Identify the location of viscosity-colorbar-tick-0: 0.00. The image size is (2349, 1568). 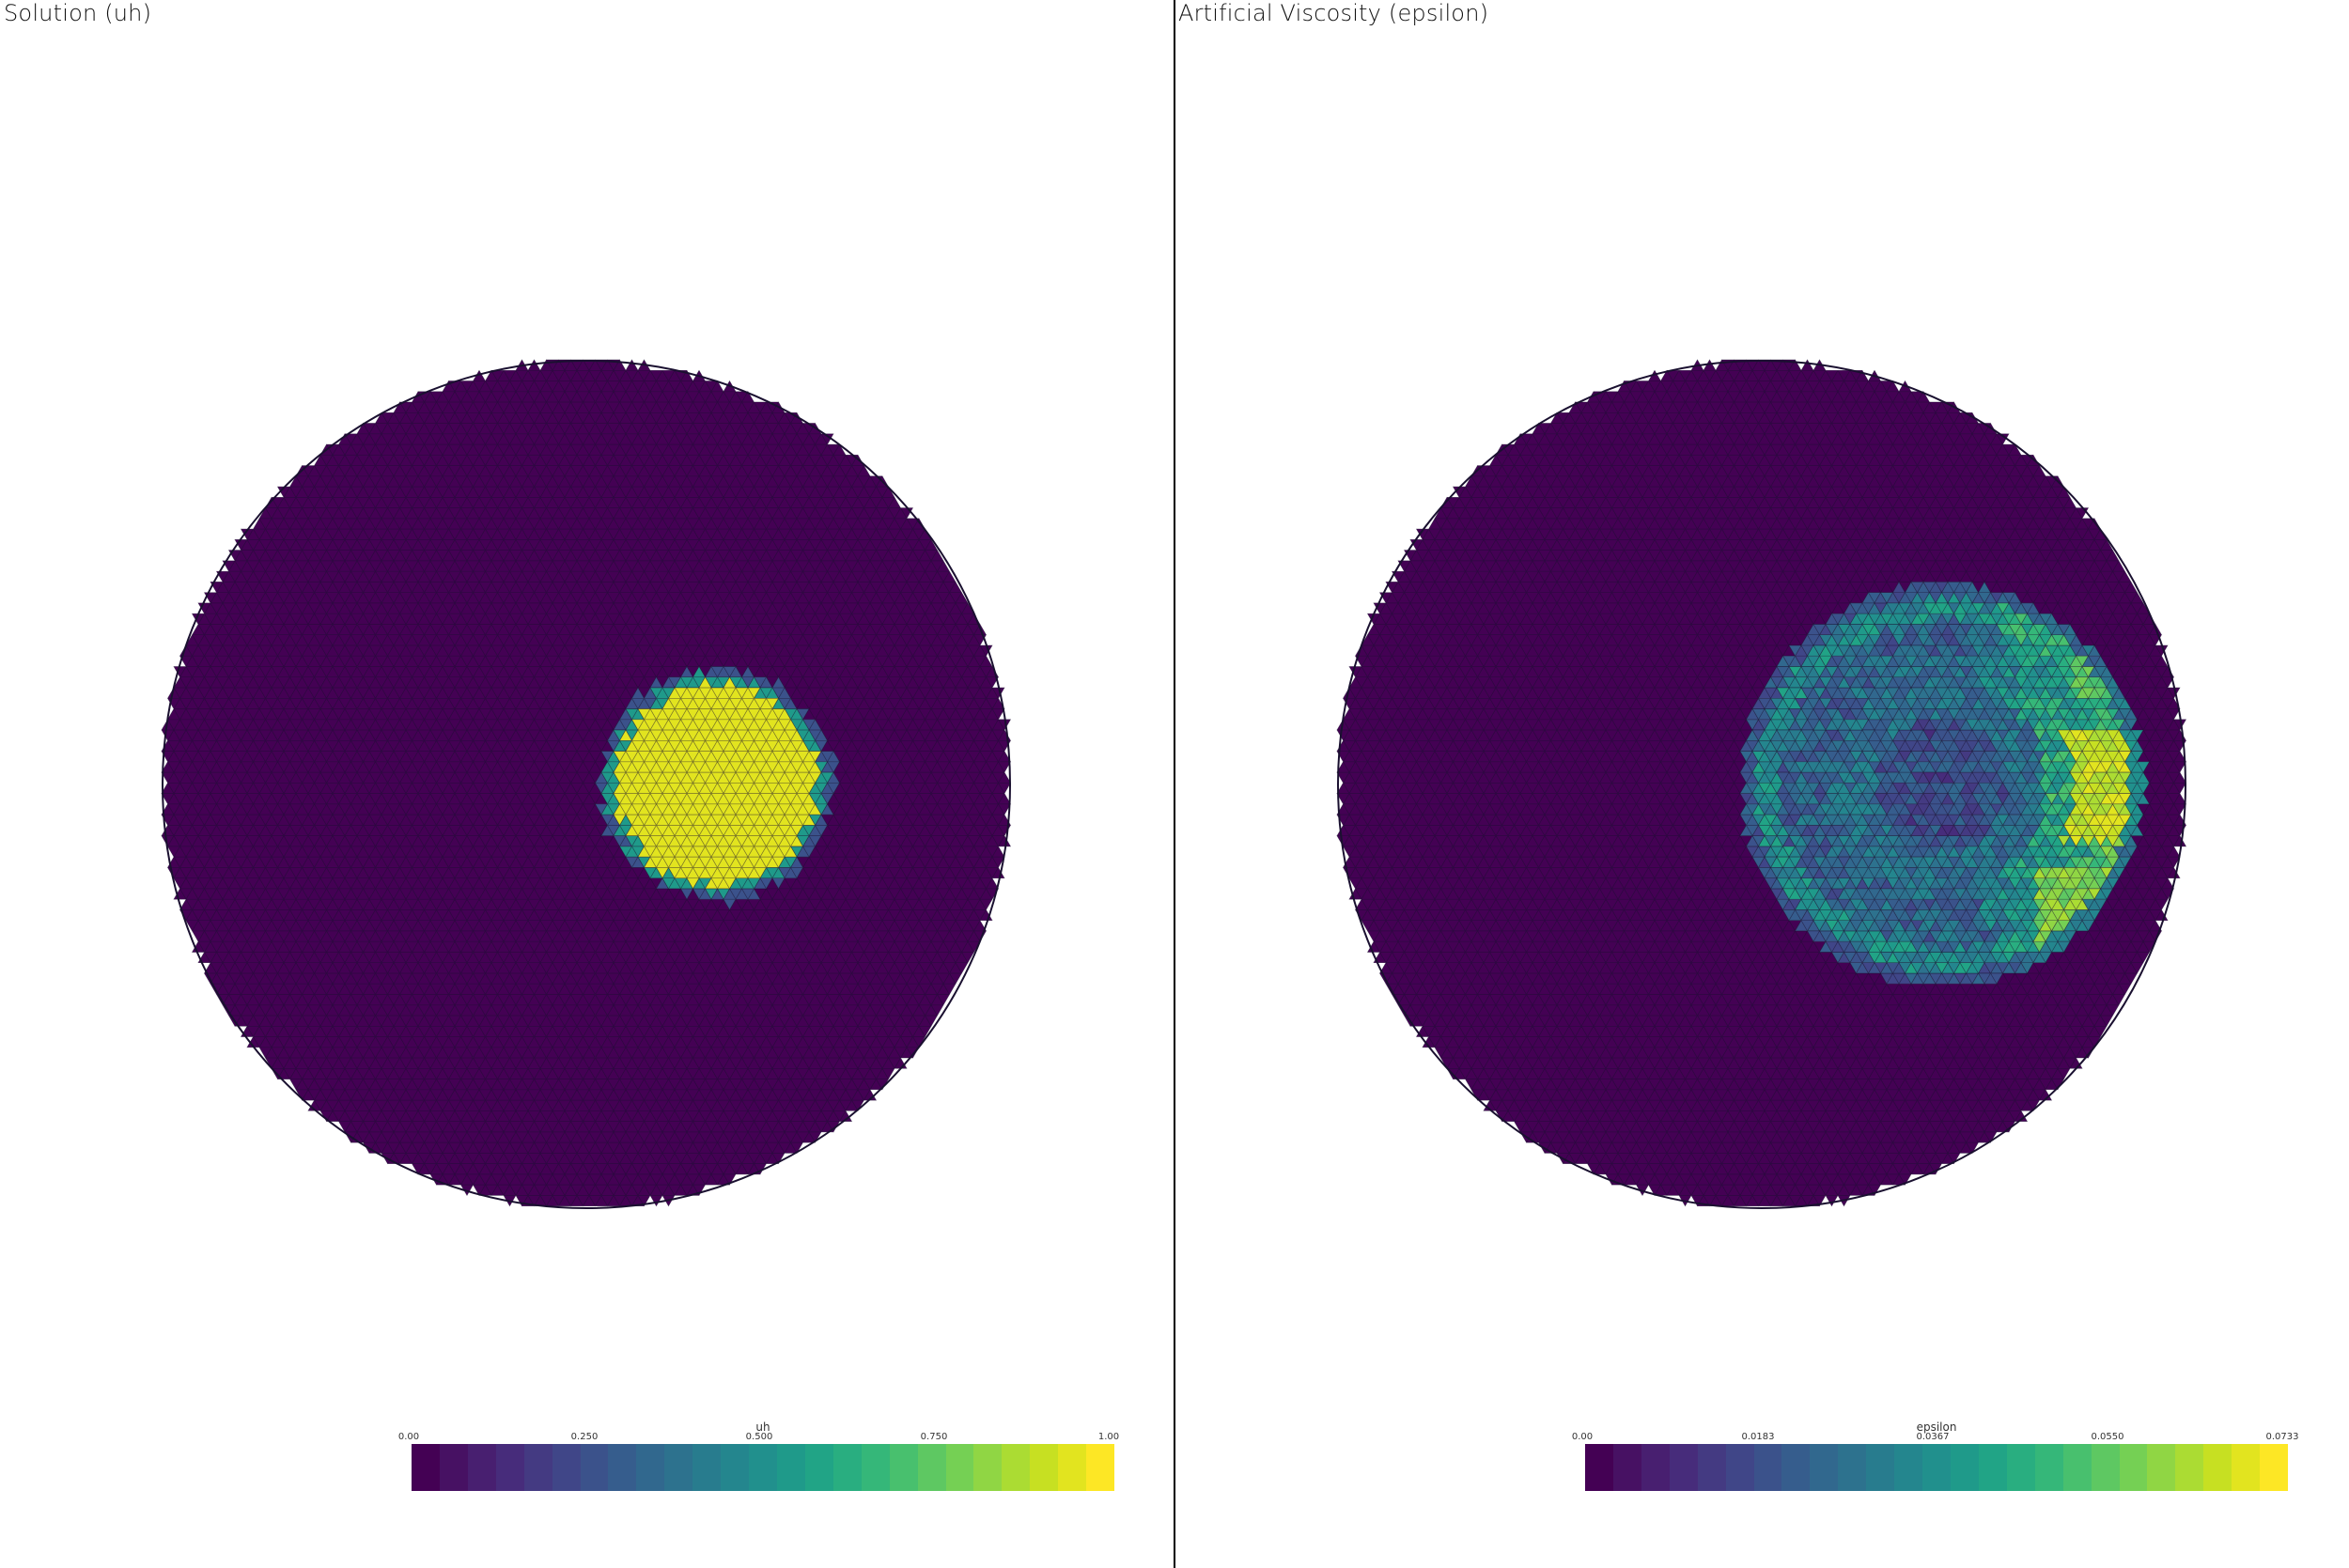
(1582, 1437).